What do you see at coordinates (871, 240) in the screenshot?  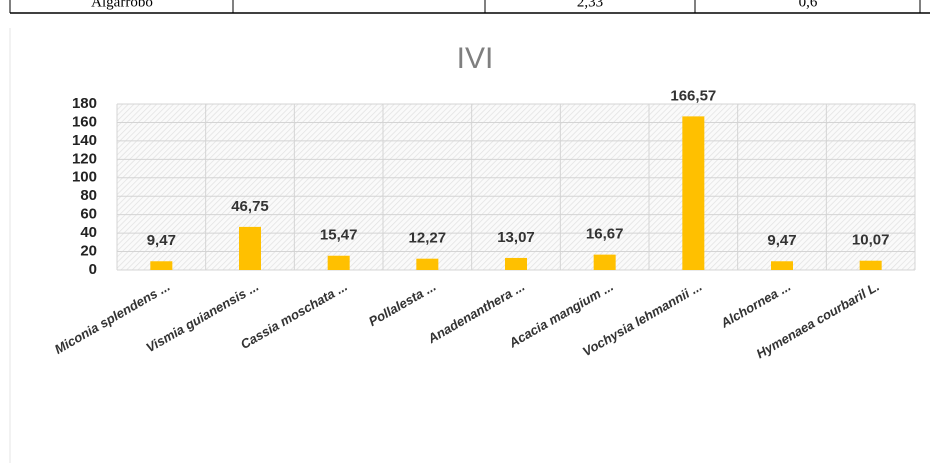 I see `value-label: 10,07` at bounding box center [871, 240].